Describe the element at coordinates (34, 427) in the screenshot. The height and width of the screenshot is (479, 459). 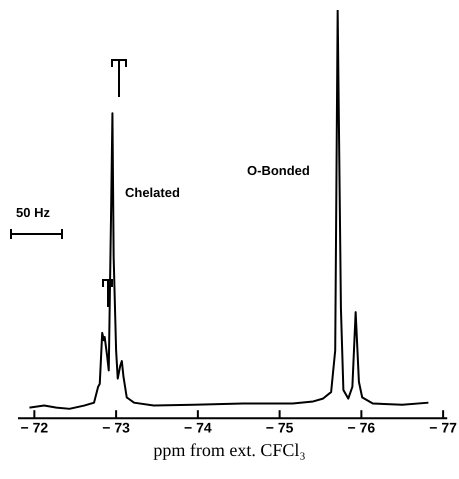
I see `x-tick-label: − 72` at that location.